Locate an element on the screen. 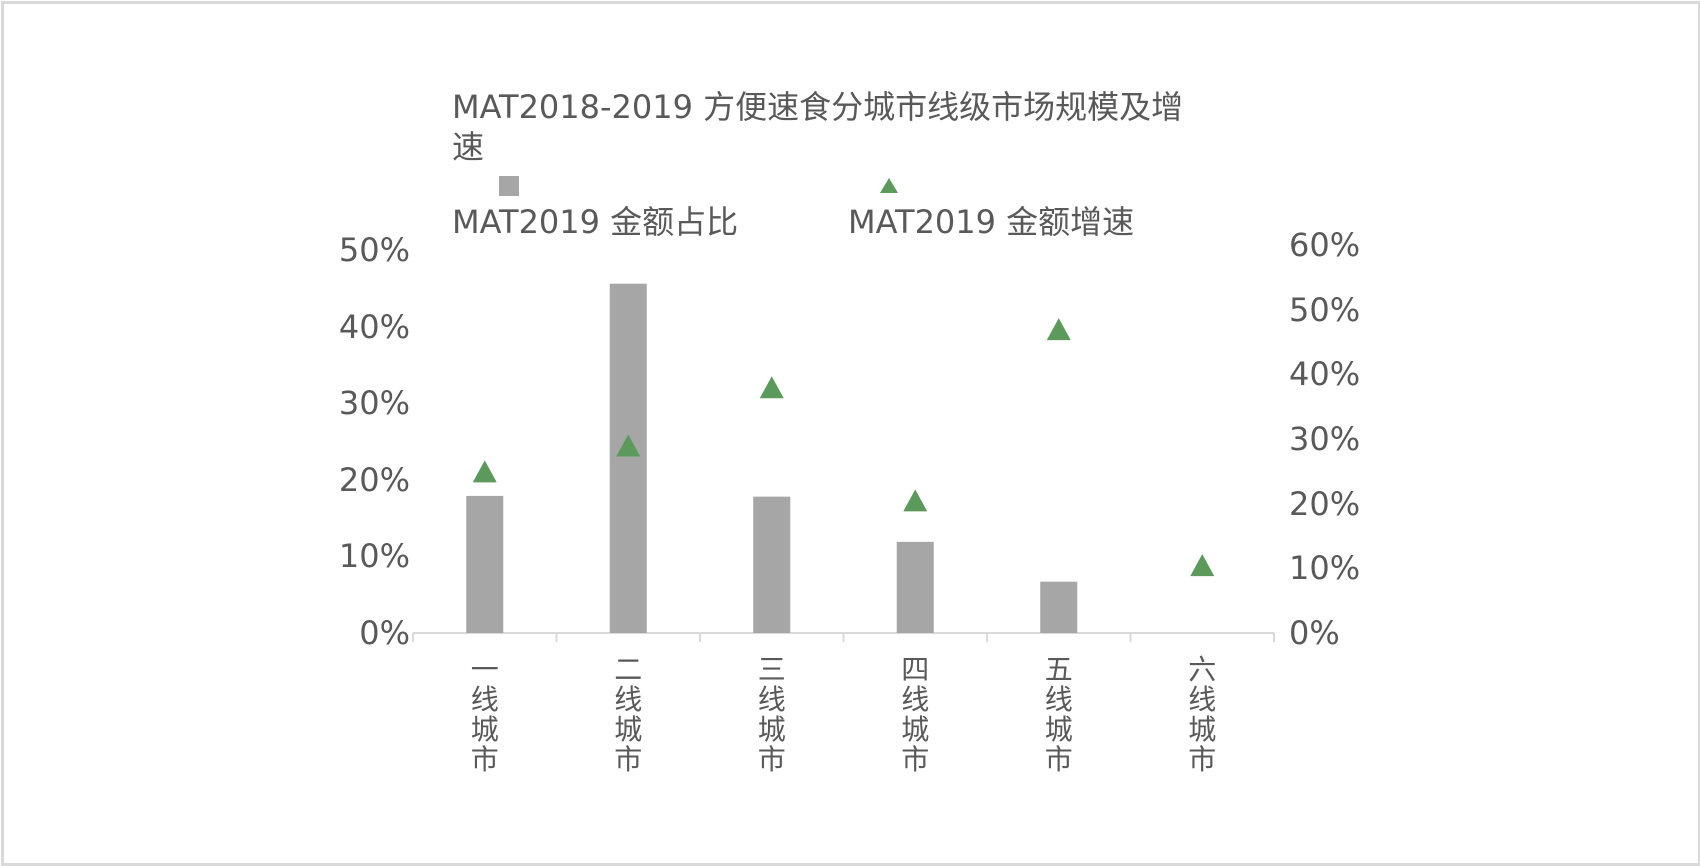 The image size is (1700, 866). left-axis-tick-label: 10% is located at coordinates (374, 556).